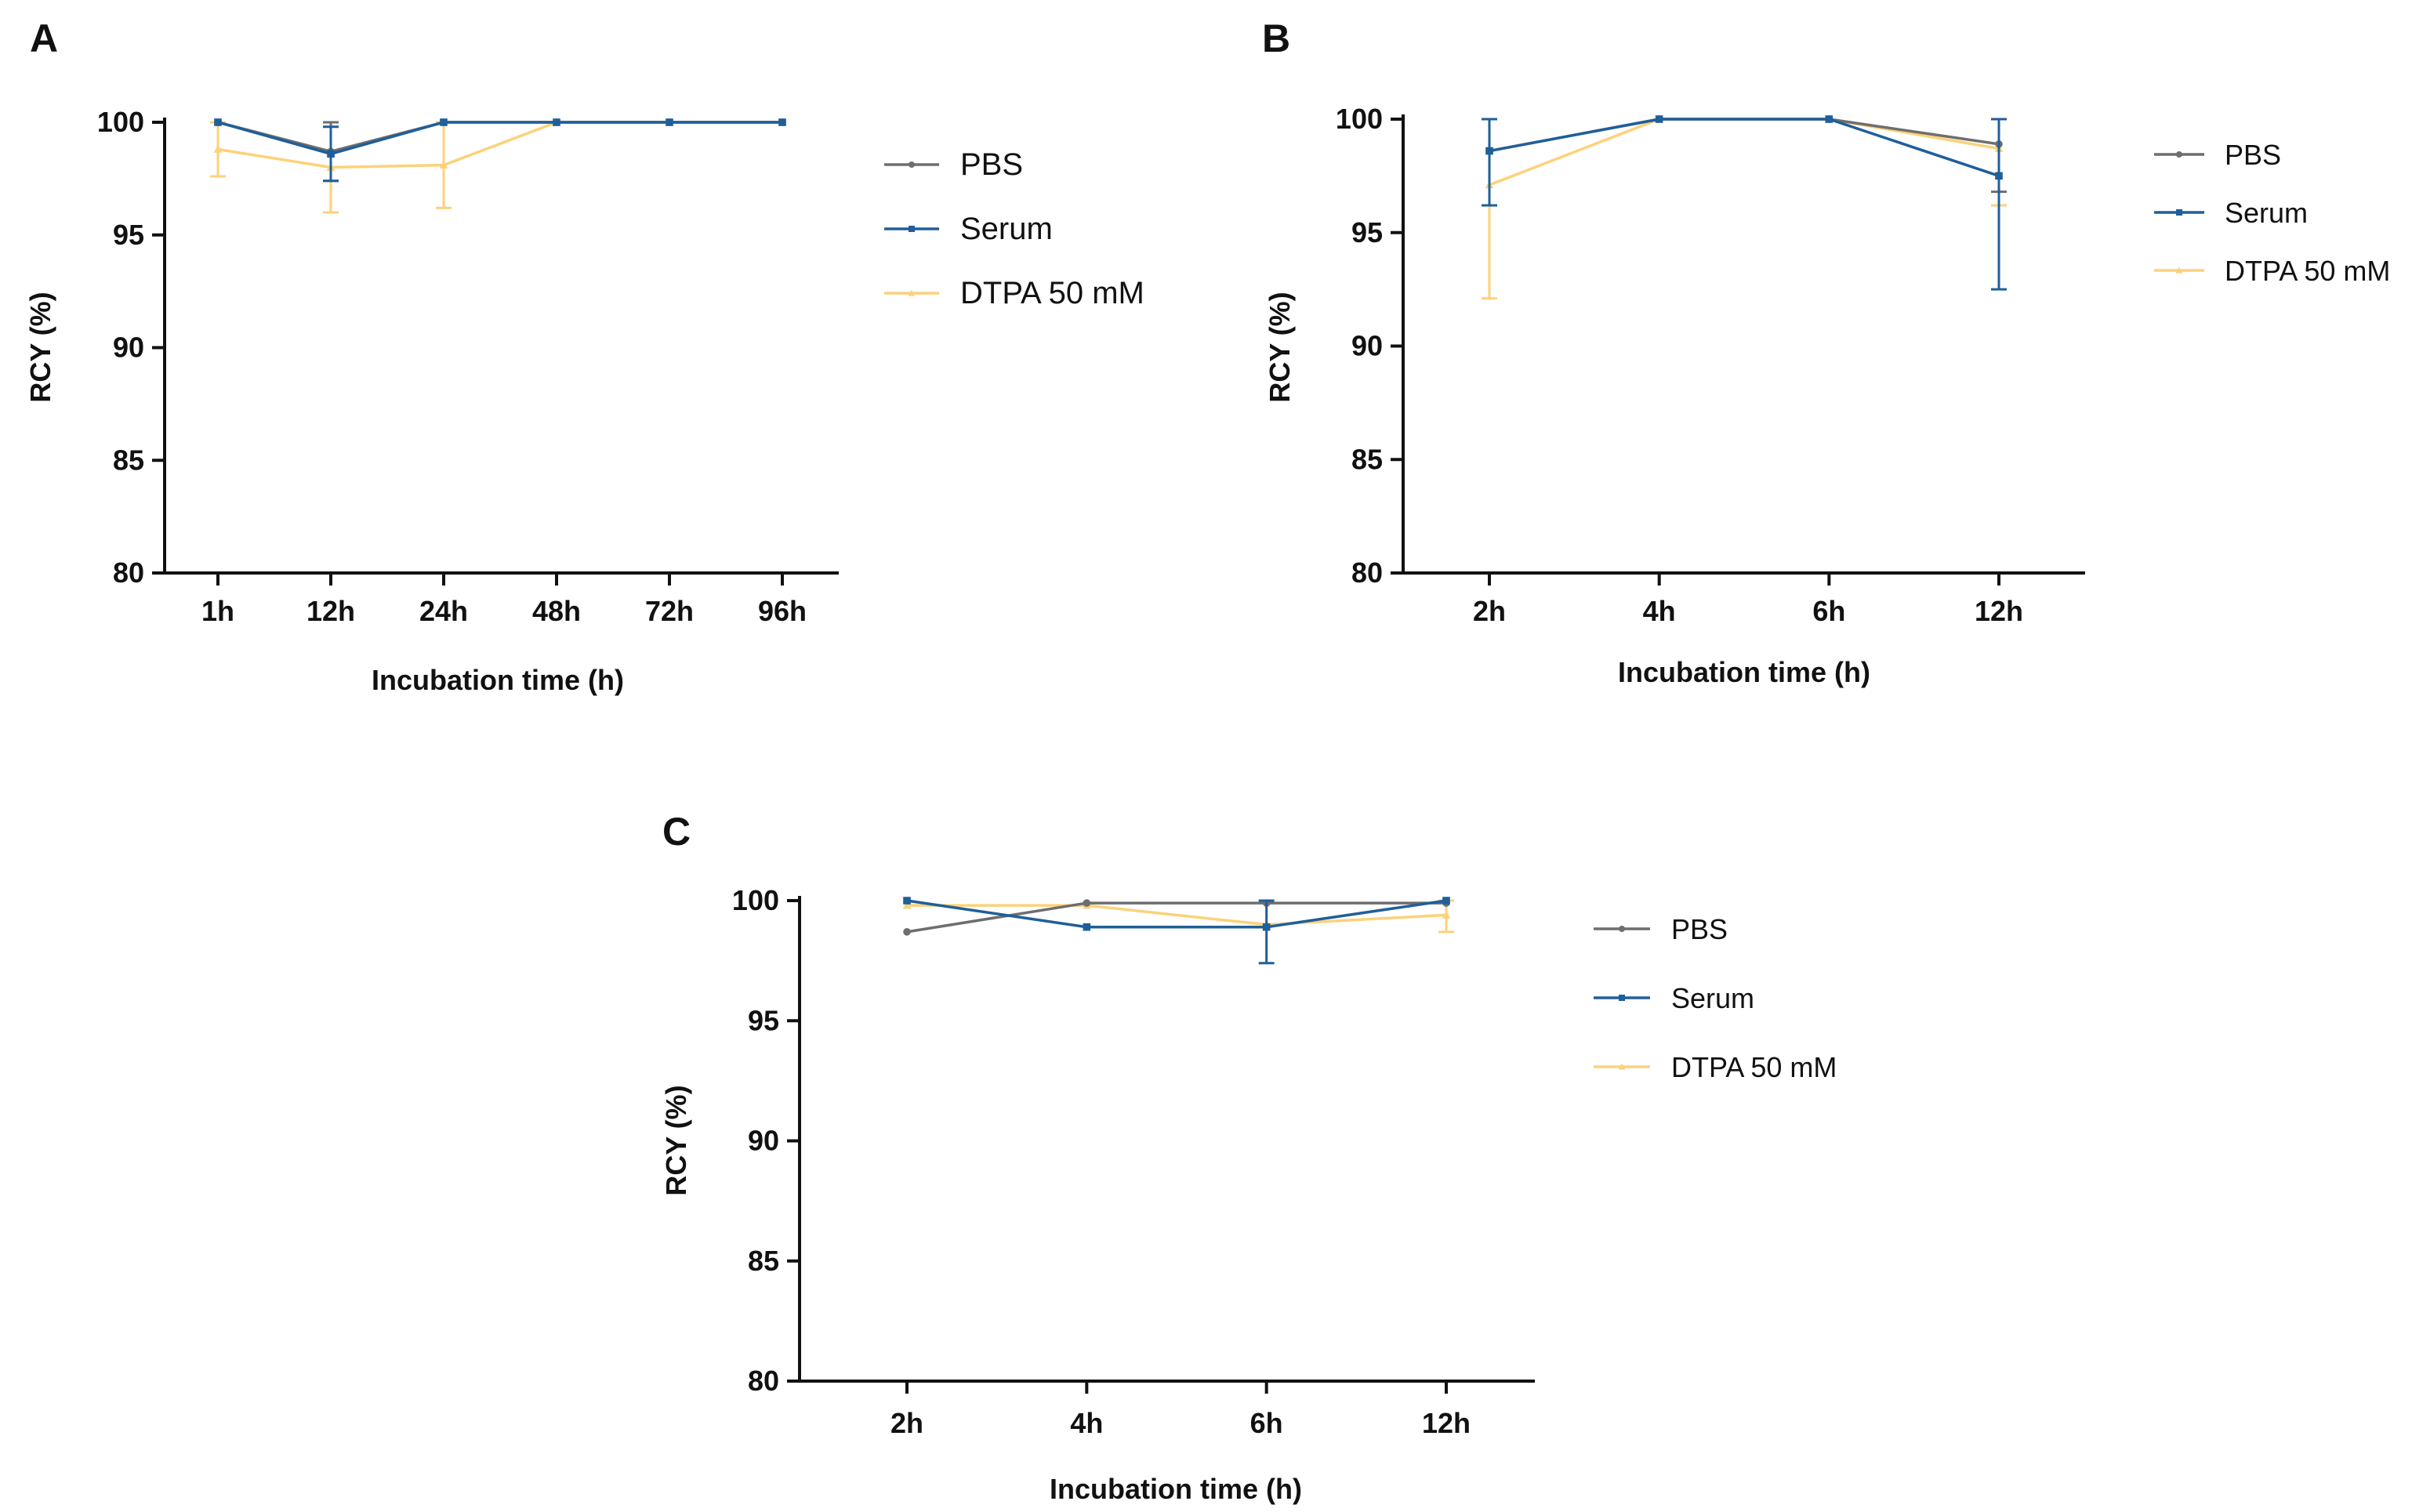 The image size is (2412, 1512). What do you see at coordinates (443, 611) in the screenshot?
I see `x-tick-label: 24h` at bounding box center [443, 611].